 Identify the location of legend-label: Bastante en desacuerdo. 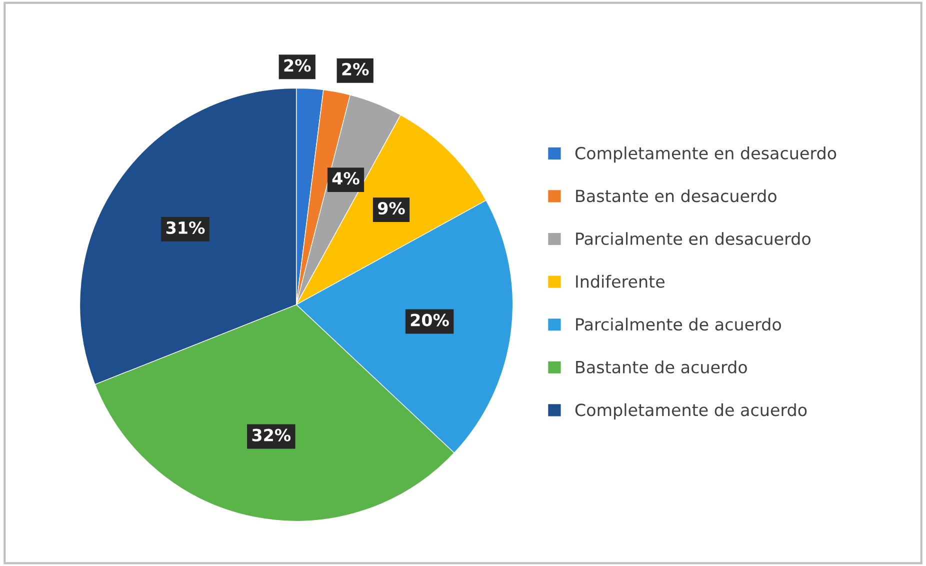
(676, 195).